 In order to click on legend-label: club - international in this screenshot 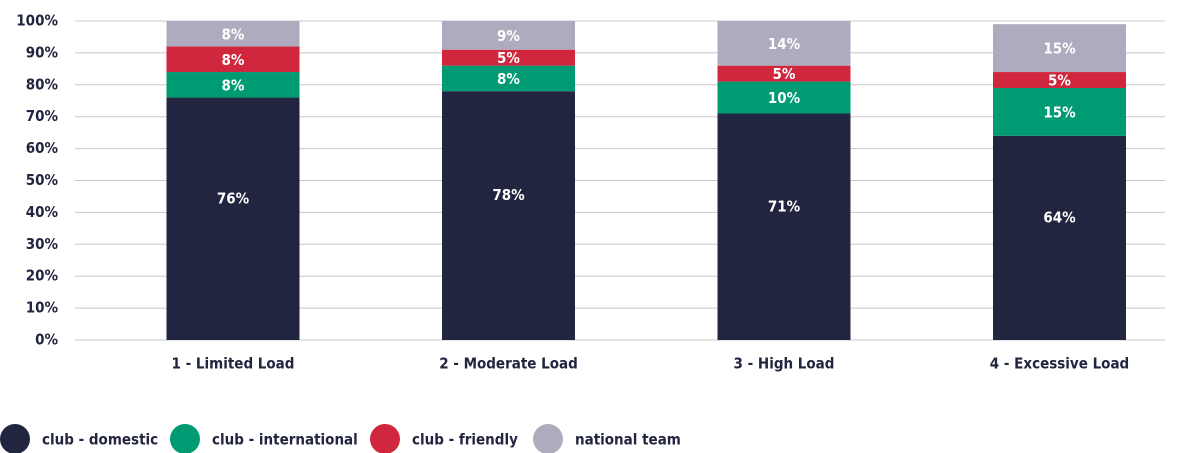, I will do `click(285, 440)`.